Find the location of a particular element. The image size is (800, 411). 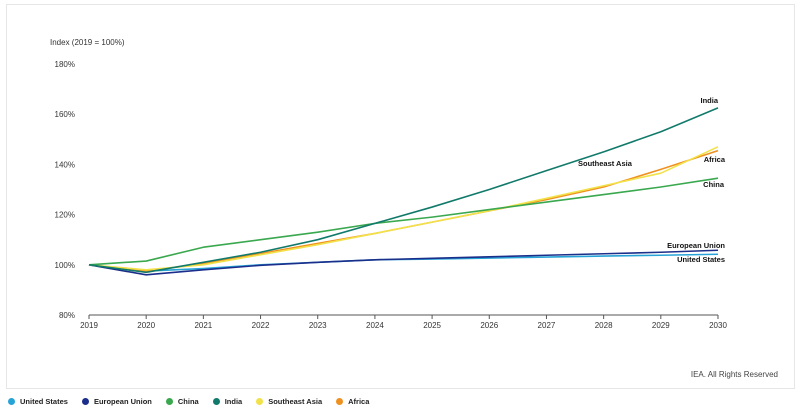

series-label-european-union: European Union is located at coordinates (696, 245).